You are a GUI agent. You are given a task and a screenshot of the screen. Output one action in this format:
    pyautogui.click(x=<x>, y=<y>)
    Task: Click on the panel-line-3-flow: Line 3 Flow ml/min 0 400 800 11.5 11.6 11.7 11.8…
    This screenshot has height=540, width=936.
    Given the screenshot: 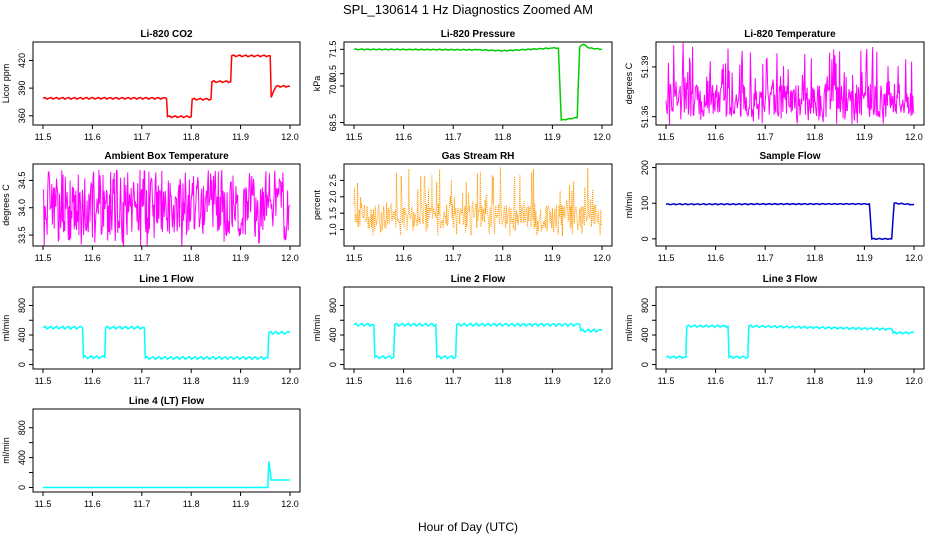 What is the action you would take?
    pyautogui.click(x=774, y=330)
    